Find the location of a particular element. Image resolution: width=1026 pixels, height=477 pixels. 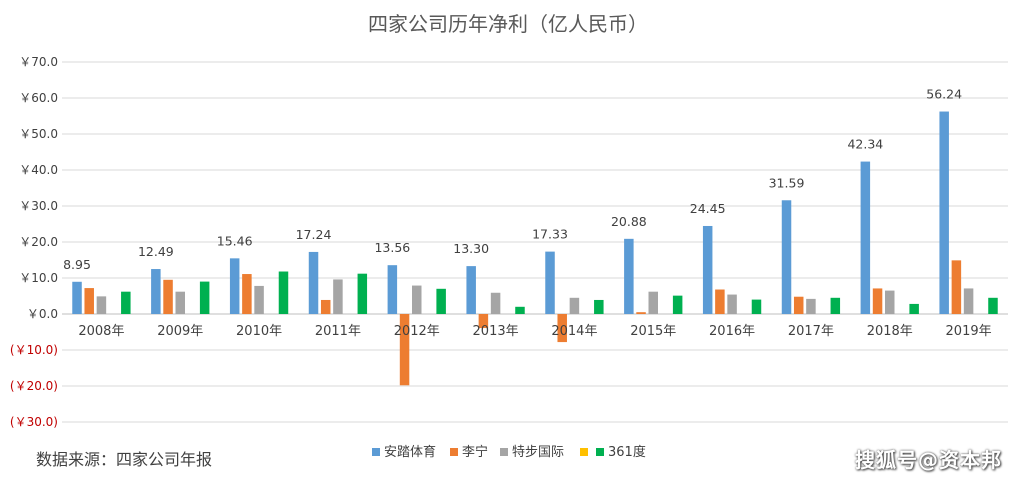

data-label: 12.49 is located at coordinates (156, 251).